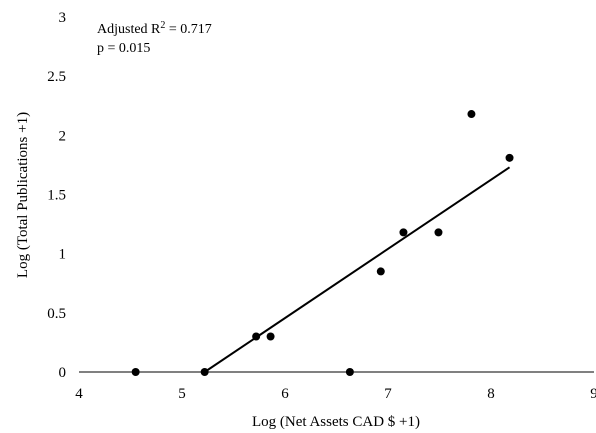 The width and height of the screenshot is (596, 433). I want to click on r-squared-annotation: Adjusted R2 = 0.717, so click(154, 28).